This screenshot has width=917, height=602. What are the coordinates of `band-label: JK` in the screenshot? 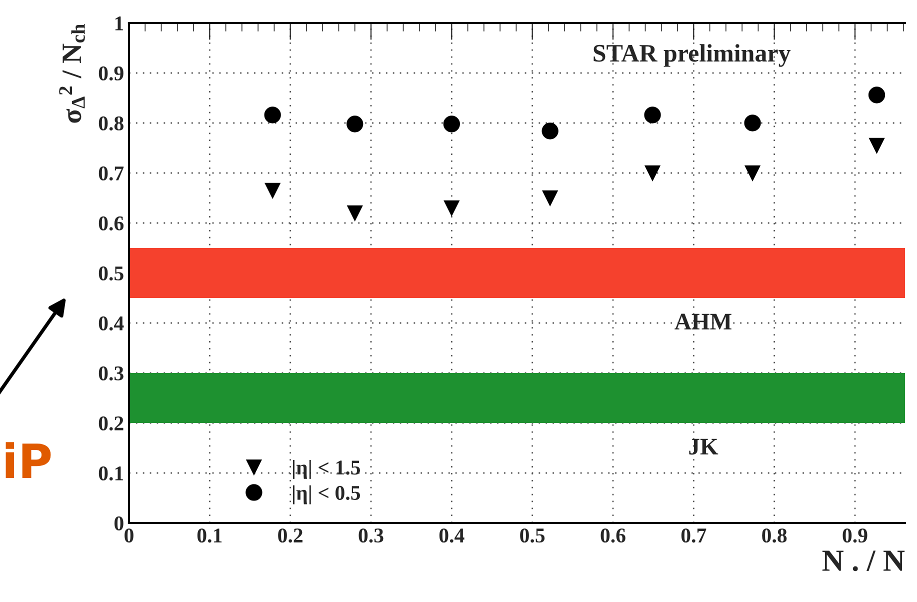 It's located at (703, 446).